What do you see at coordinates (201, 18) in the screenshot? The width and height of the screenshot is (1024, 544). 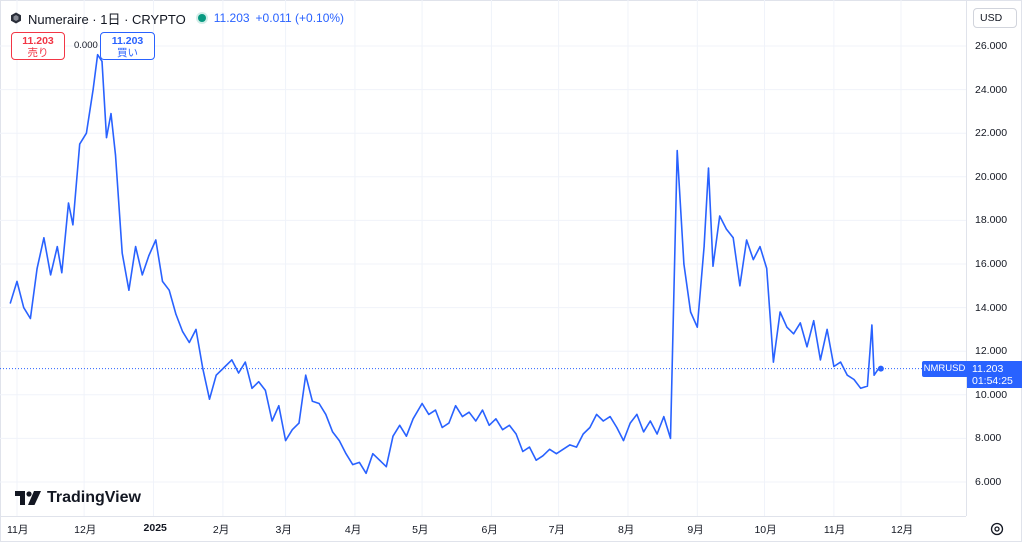 I see `market-status-dot` at bounding box center [201, 18].